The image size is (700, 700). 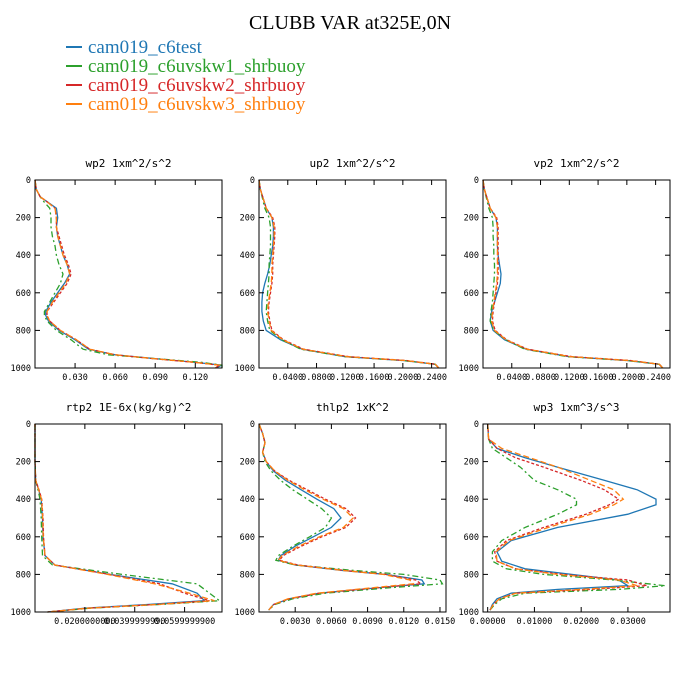 I want to click on legend-item: cam019_c6uvskw2_shrbuoy, so click(x=185, y=85).